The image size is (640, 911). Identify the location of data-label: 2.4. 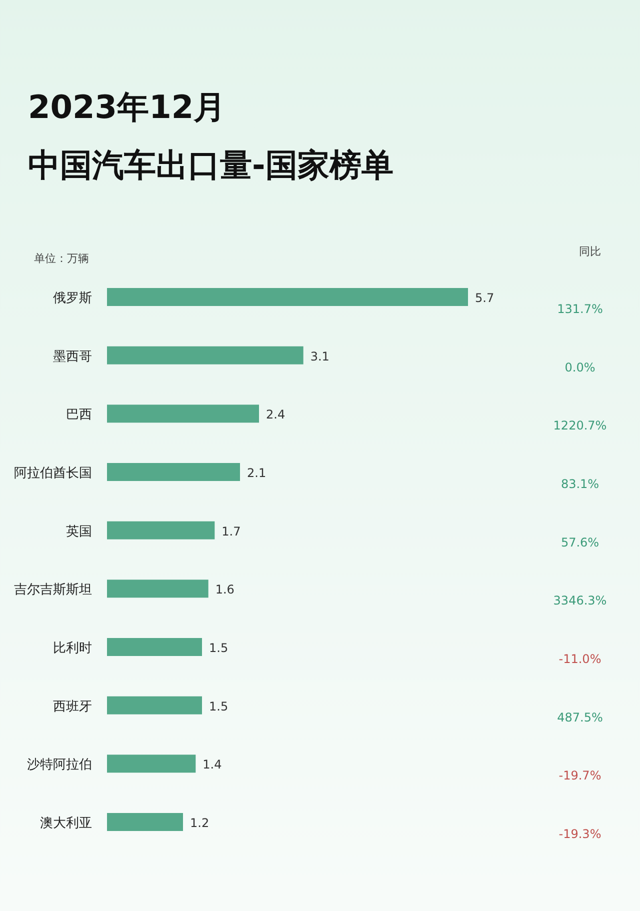
(276, 415).